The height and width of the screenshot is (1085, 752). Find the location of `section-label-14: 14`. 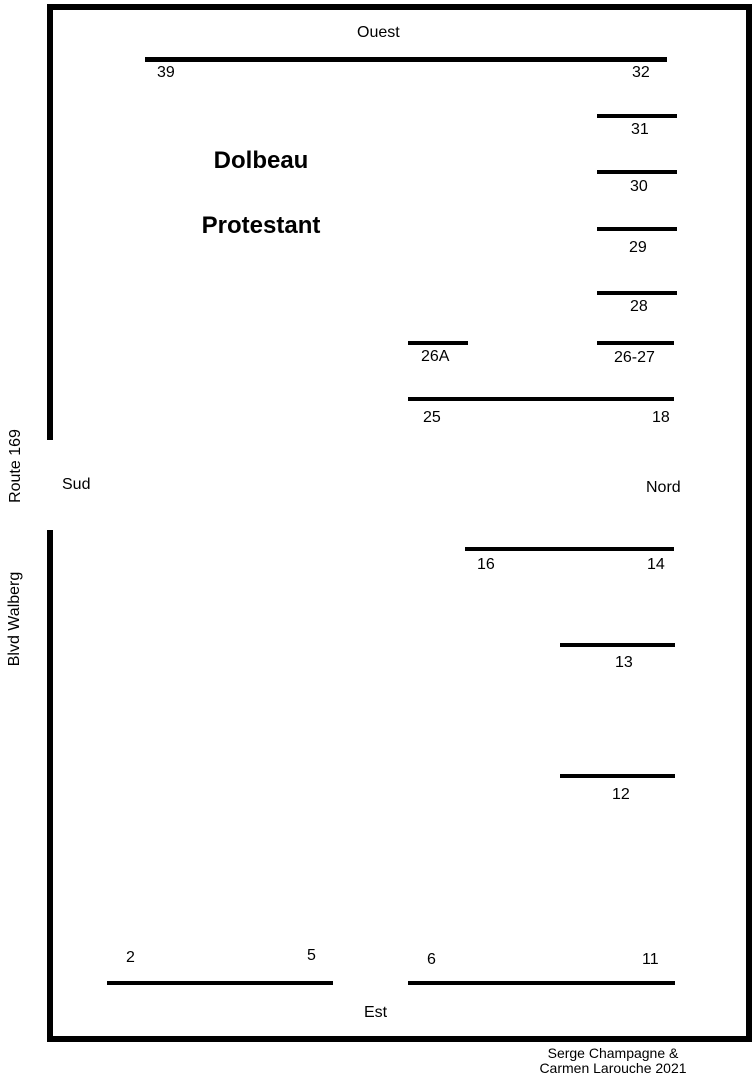

section-label-14: 14 is located at coordinates (656, 564).